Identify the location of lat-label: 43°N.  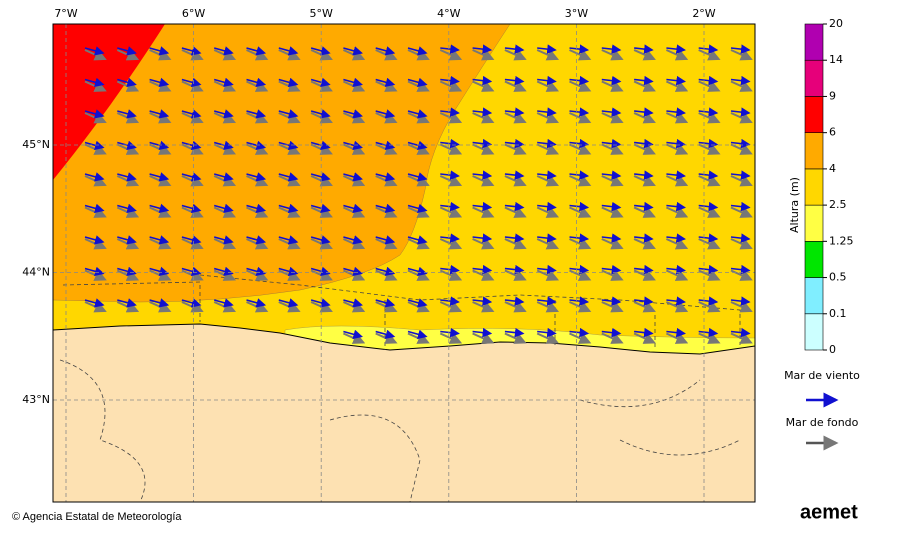
(36, 399).